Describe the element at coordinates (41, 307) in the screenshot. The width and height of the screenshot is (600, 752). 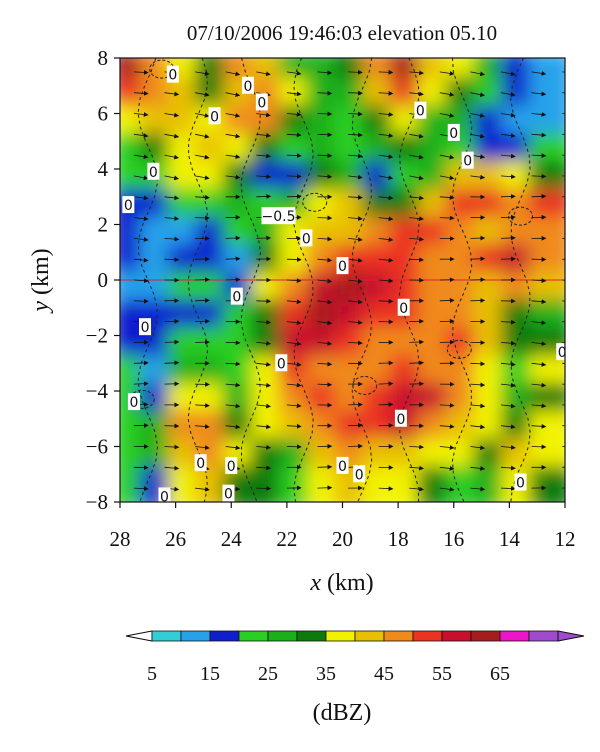
I see `y-axis-variable: y` at that location.